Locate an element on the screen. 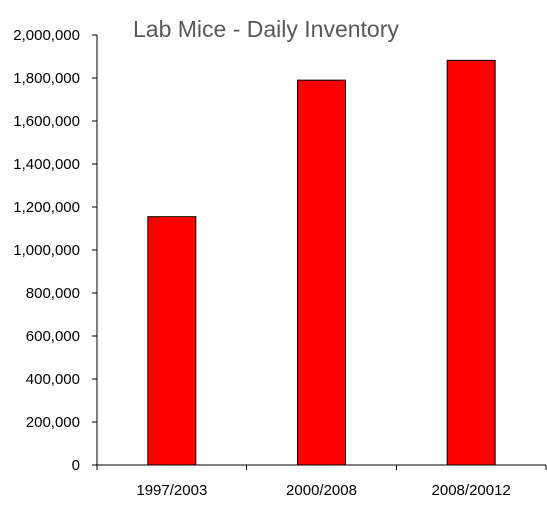  y-tick-label: 1,000,000 is located at coordinates (46, 250).